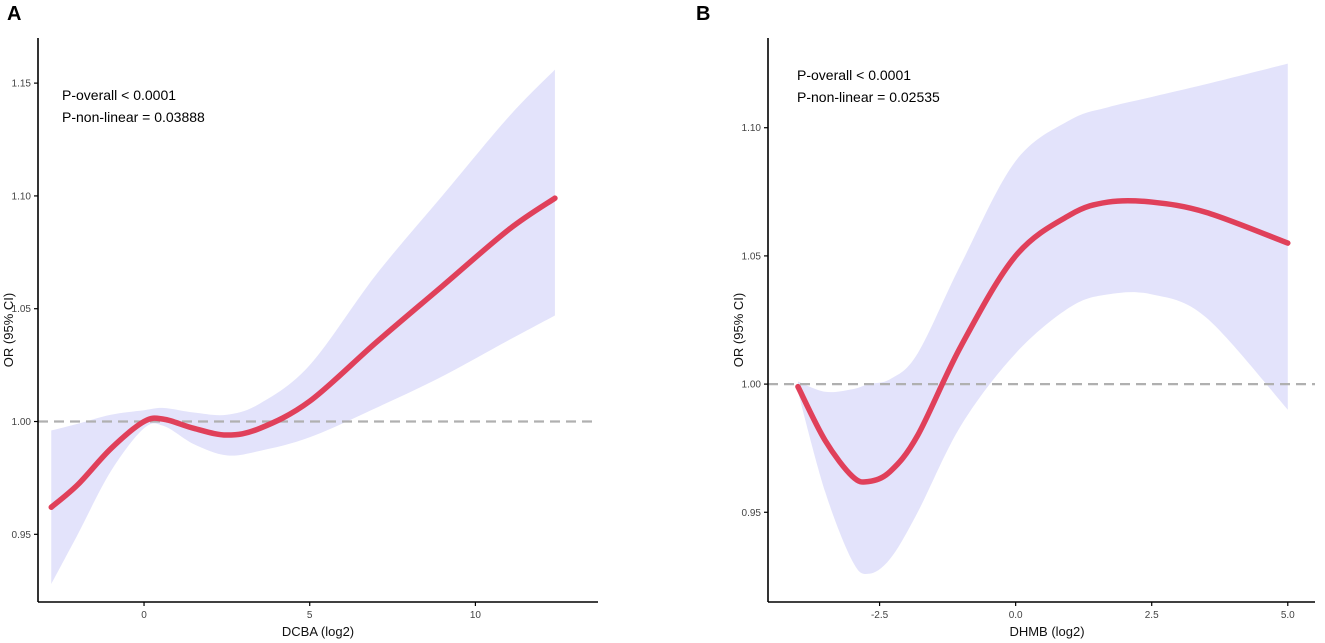 This screenshot has width=1325, height=643. Describe the element at coordinates (755, 320) in the screenshot. I see `y-axis: 0.95 1.00 1.05 1.10` at that location.